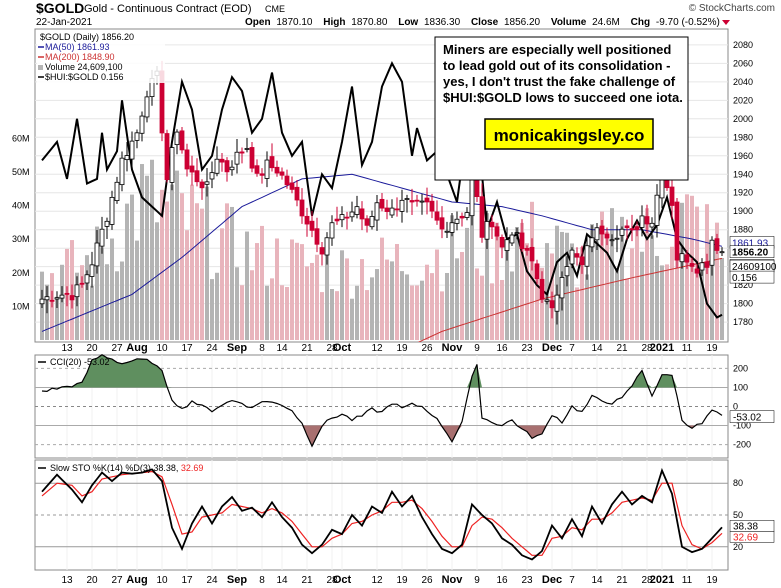 The width and height of the screenshot is (781, 588). What do you see at coordinates (21, 206) in the screenshot?
I see `volume-tick-label: 40M` at bounding box center [21, 206].